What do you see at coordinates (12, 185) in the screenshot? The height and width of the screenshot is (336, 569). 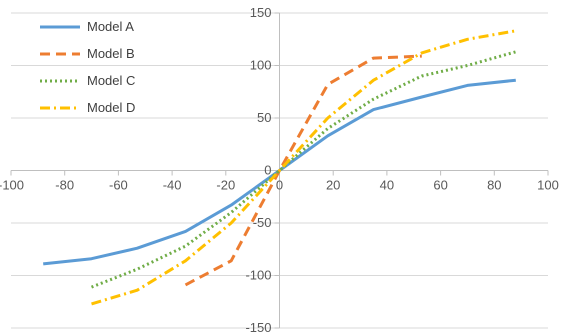 I see `x-tick-label: -100` at bounding box center [12, 185].